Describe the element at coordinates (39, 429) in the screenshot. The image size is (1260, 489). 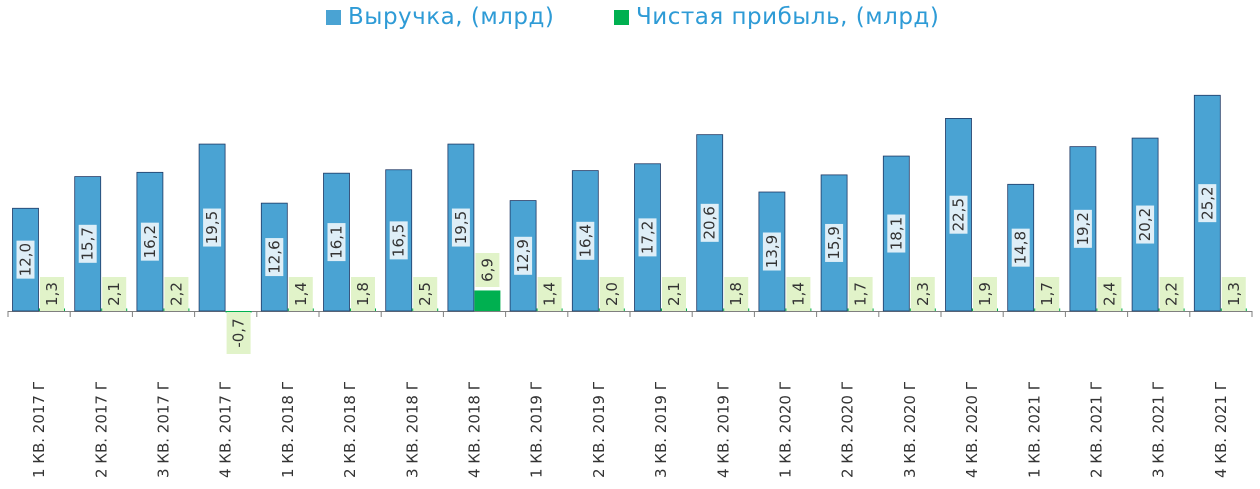
I see `x-tick-label: 1 КВ. 2017 Г` at that location.